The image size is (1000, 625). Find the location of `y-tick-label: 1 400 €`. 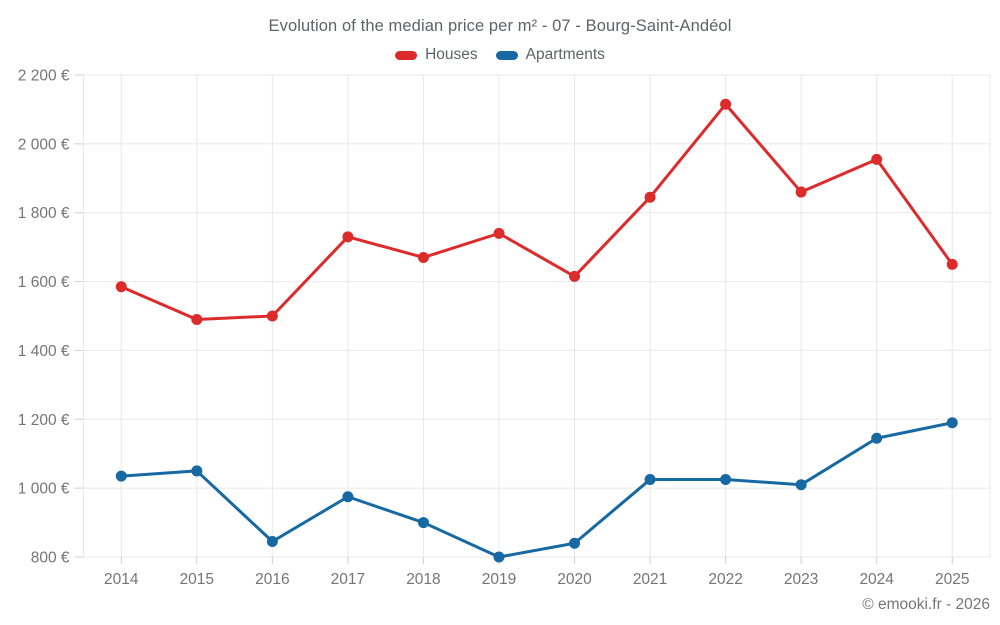

y-tick-label: 1 400 € is located at coordinates (44, 351).